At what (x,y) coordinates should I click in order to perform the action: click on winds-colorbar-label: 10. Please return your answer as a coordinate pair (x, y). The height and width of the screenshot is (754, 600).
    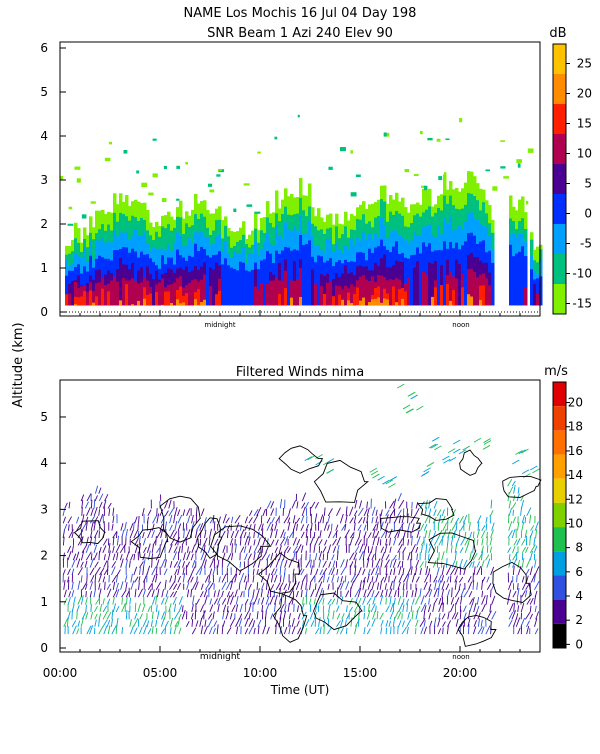
    Looking at the image, I should click on (575, 523).